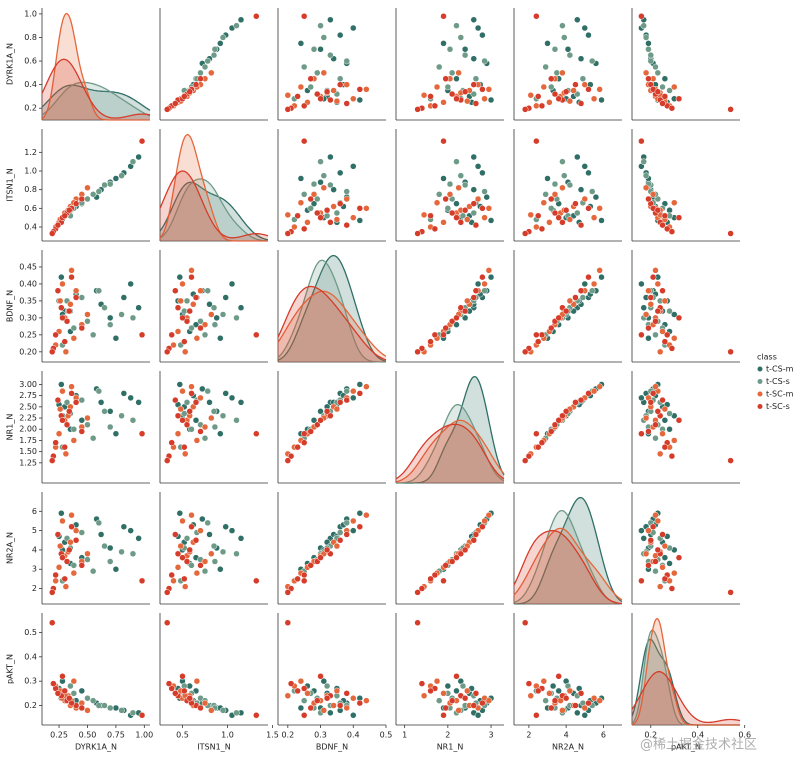  Describe the element at coordinates (28, 384) in the screenshot. I see `y-tick-label: 3.00` at that location.